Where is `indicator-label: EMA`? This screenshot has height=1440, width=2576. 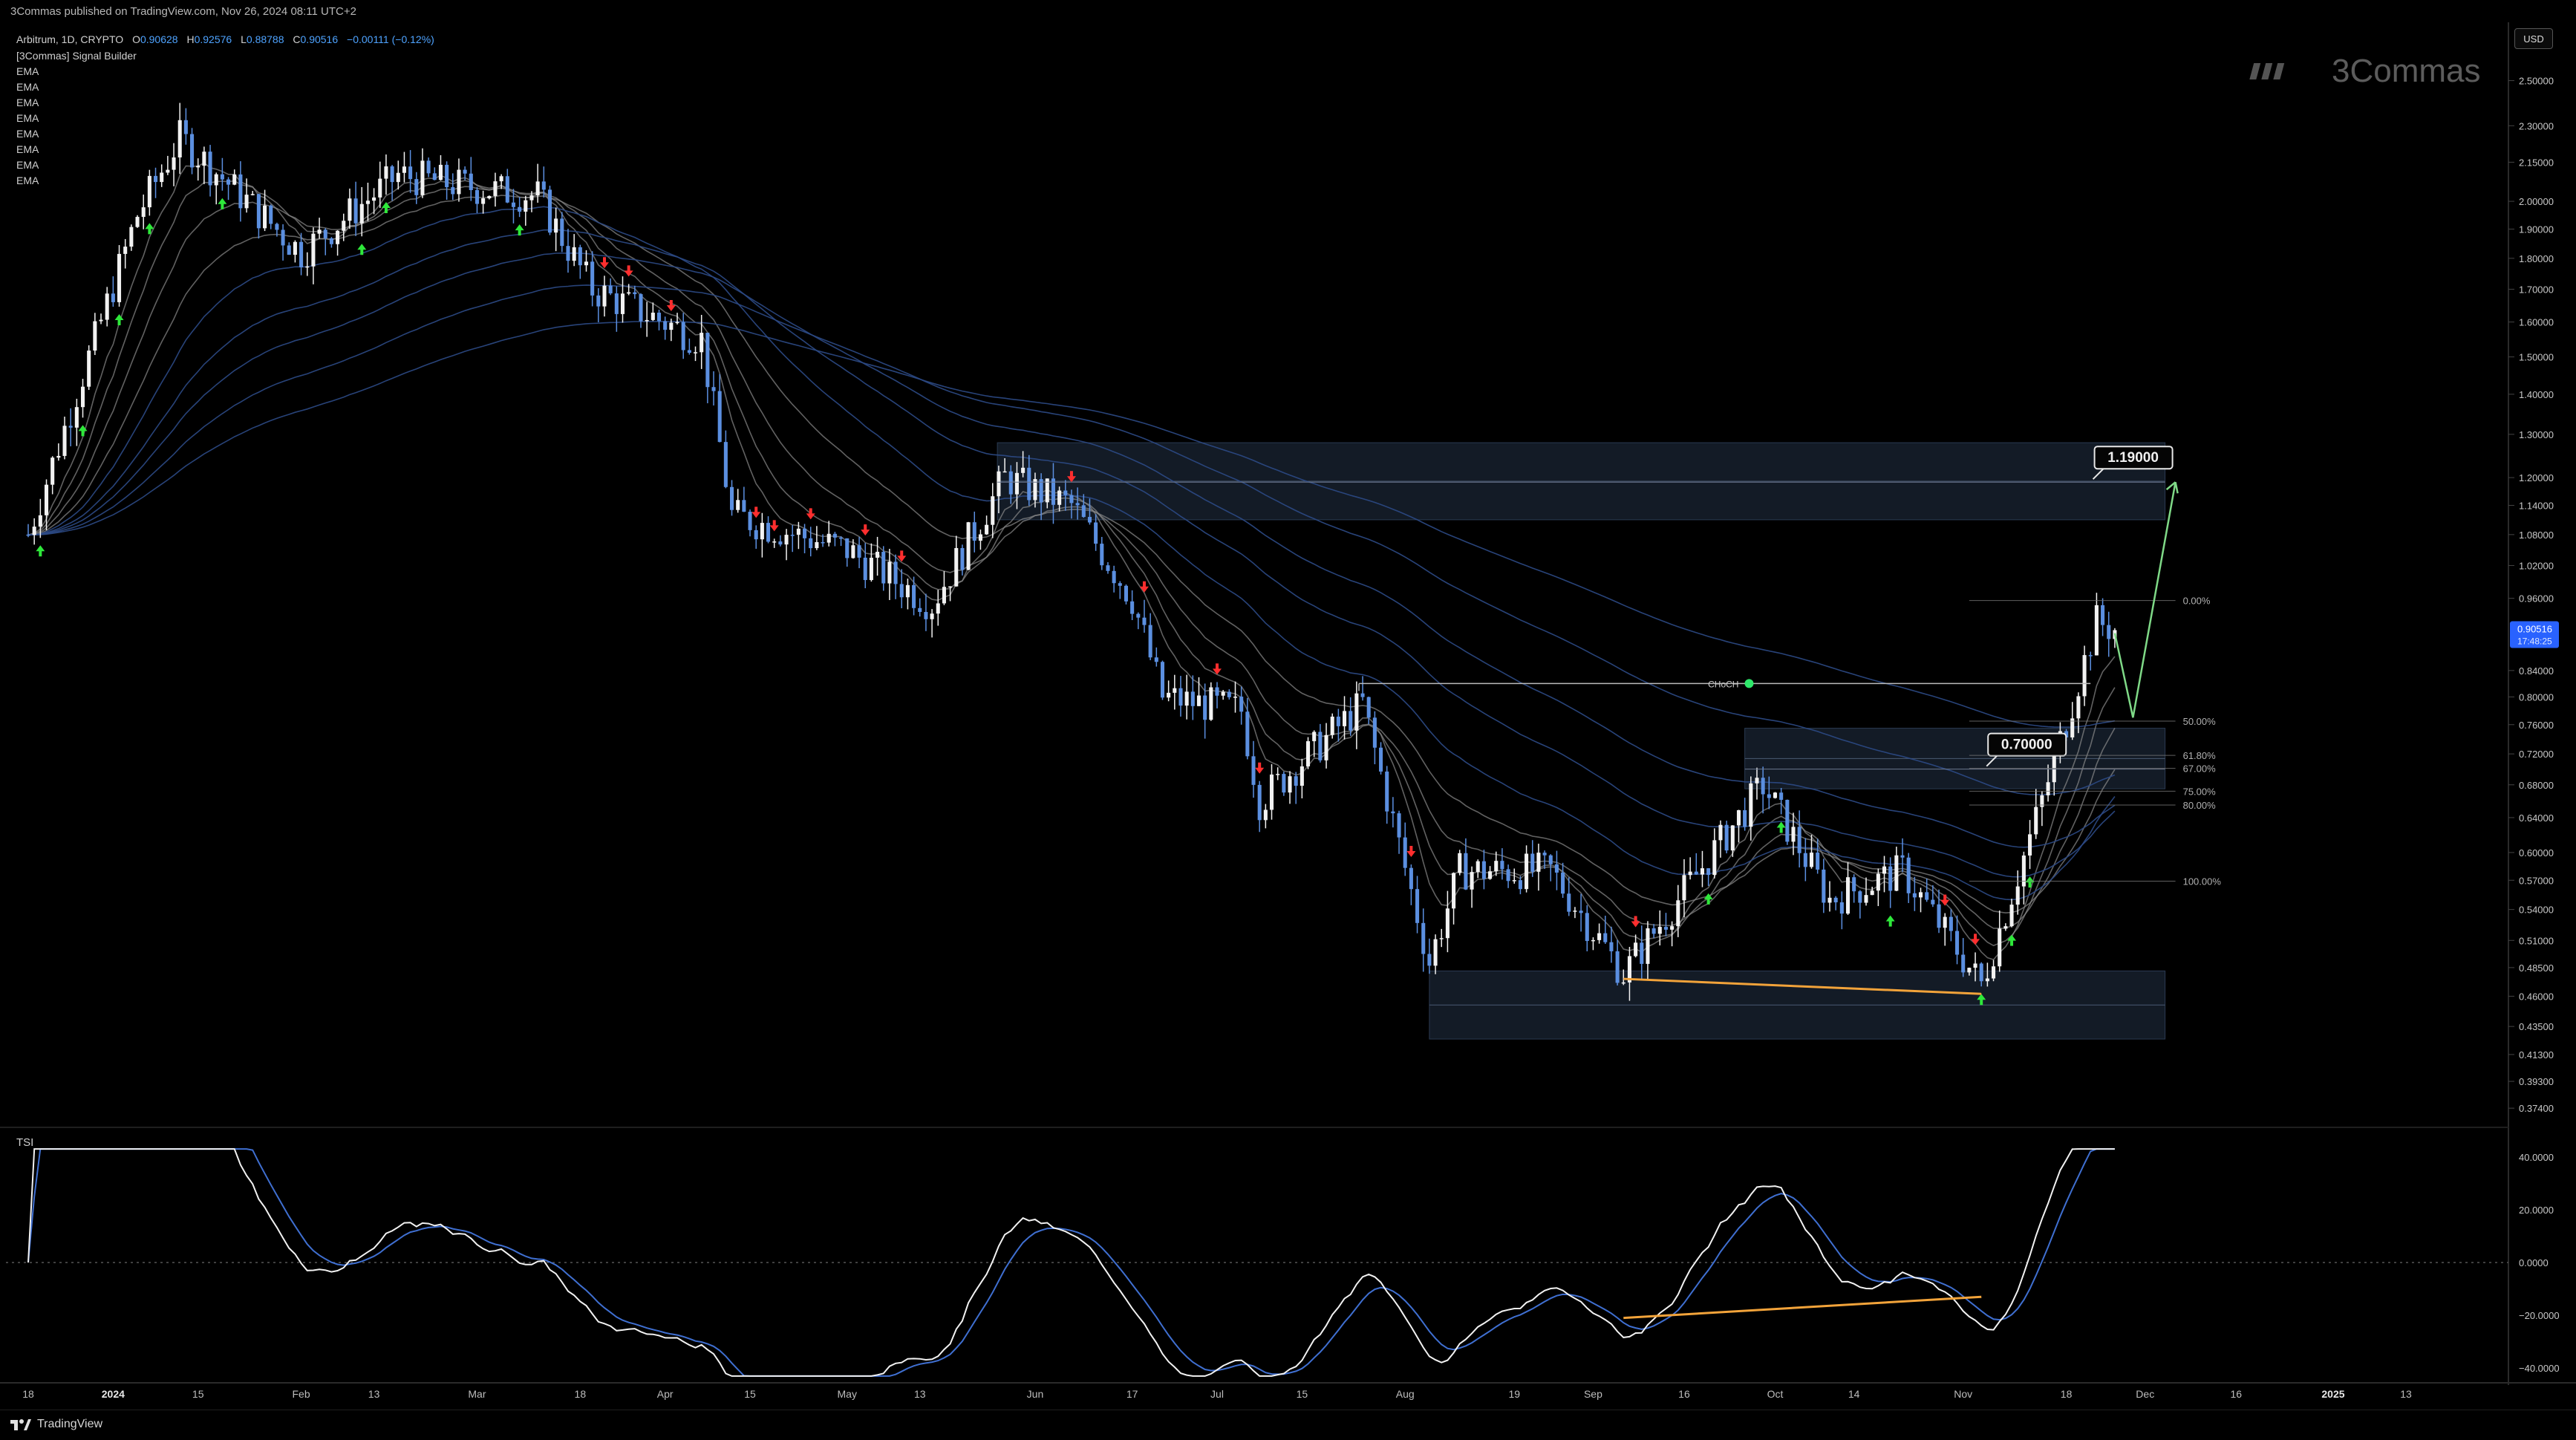
indicator-label: EMA is located at coordinates (27, 149).